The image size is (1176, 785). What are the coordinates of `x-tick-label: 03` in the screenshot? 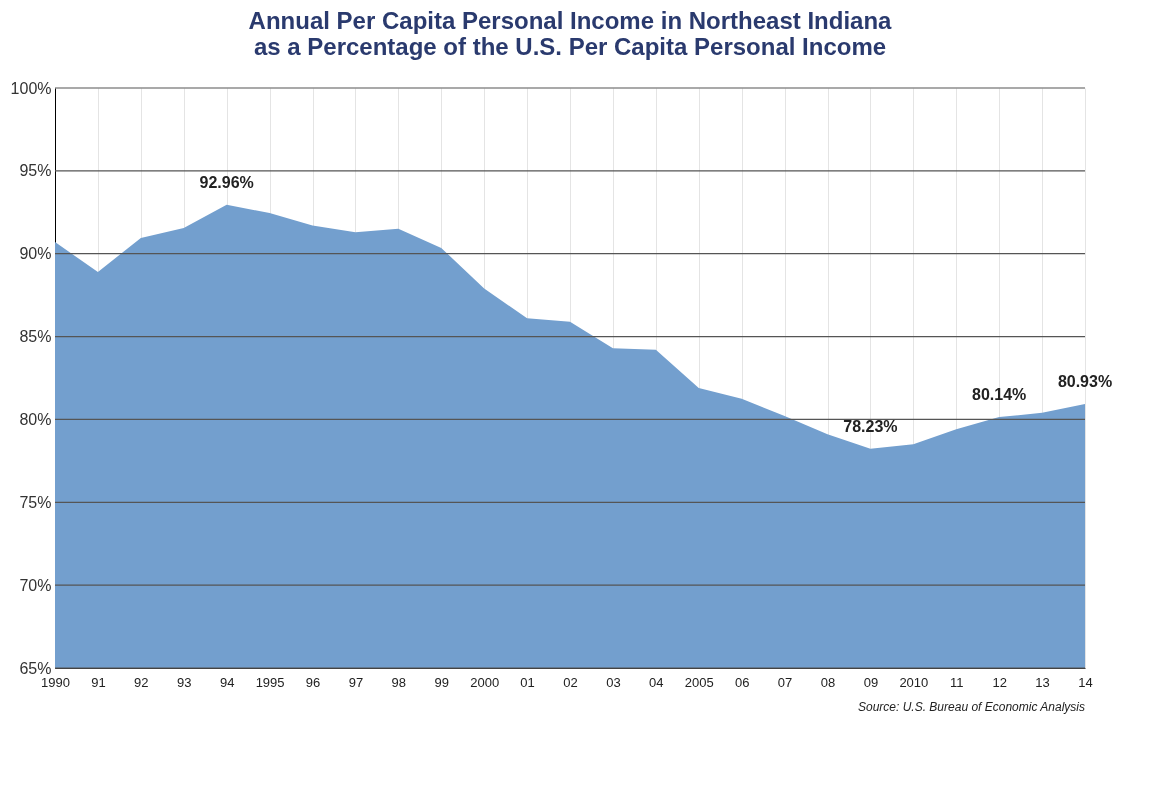 It's located at (613, 682).